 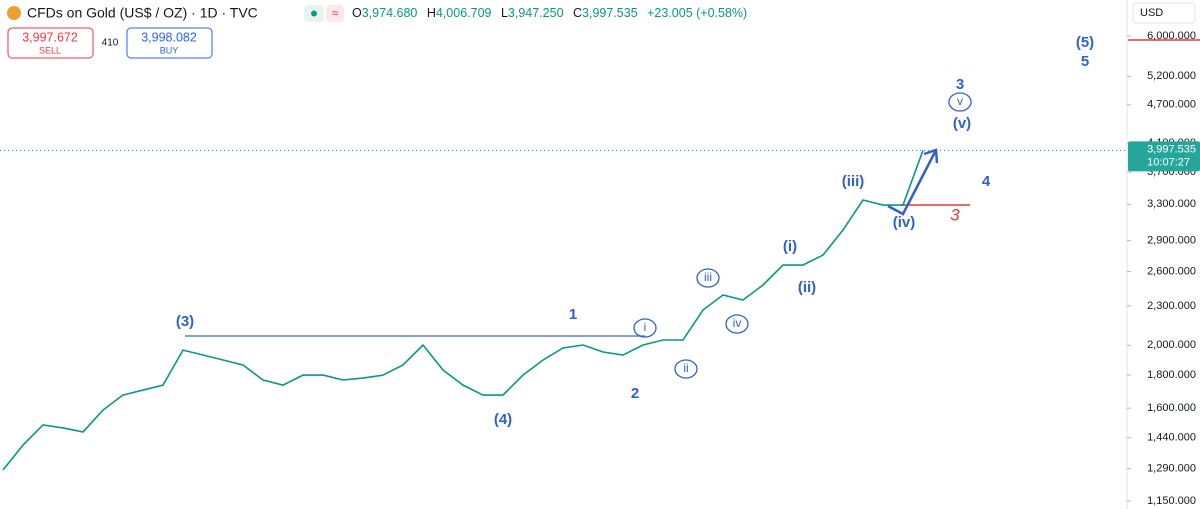 I want to click on wave-label: (4), so click(x=503, y=419).